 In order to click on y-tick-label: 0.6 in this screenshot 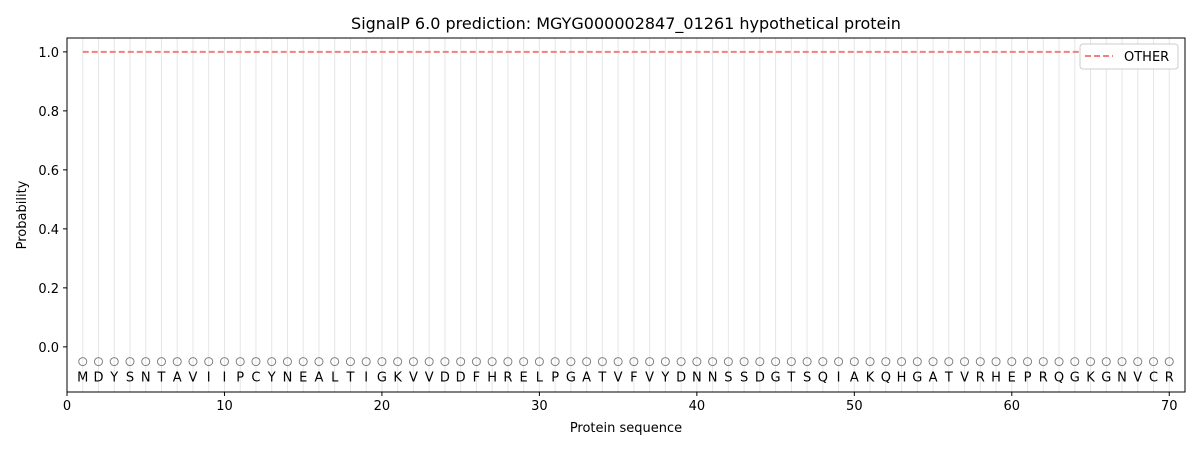, I will do `click(48, 171)`.